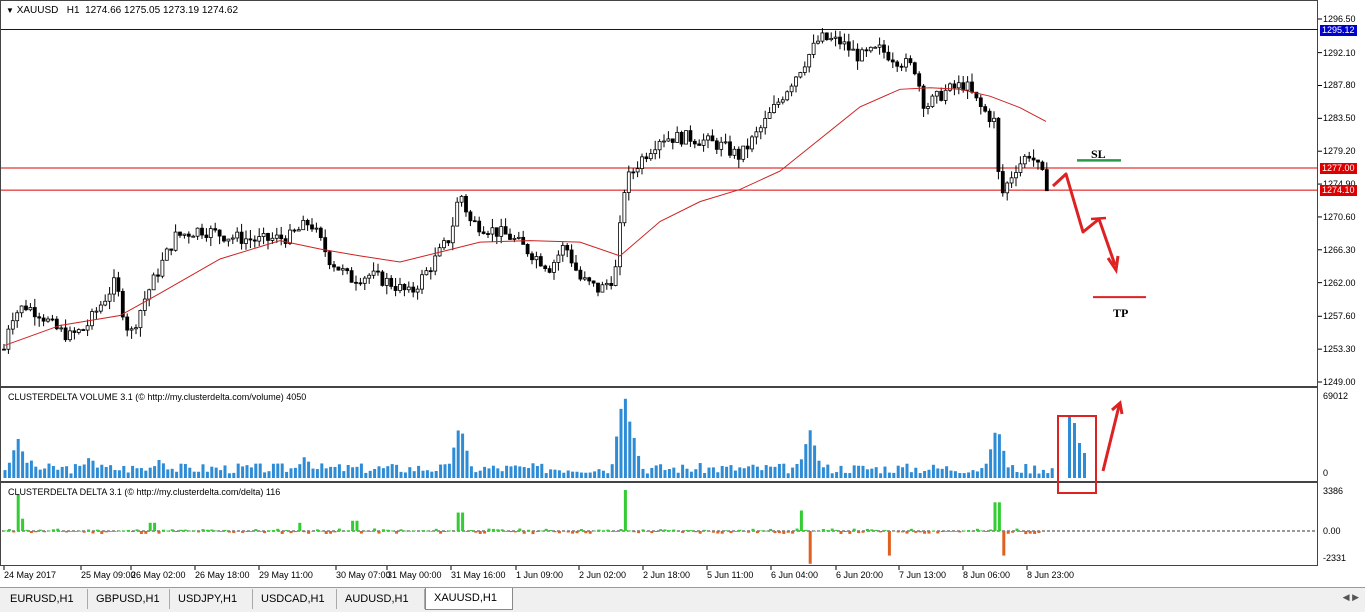  I want to click on delta-indicator-pane, so click(659, 524).